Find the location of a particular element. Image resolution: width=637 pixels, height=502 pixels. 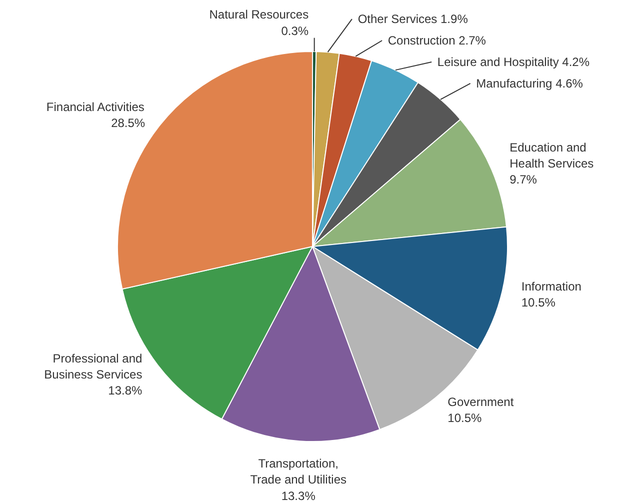

data-label: 9.7% is located at coordinates (524, 179).